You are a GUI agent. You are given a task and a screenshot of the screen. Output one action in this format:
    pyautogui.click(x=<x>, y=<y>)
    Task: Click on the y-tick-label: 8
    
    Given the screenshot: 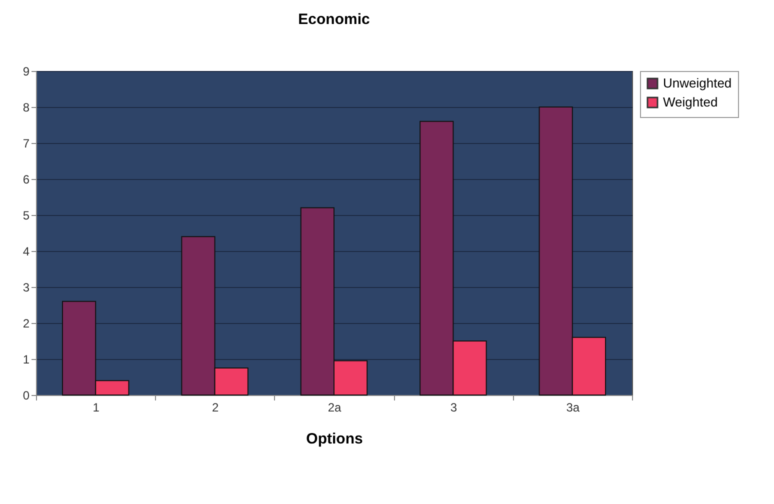 What is the action you would take?
    pyautogui.click(x=26, y=107)
    